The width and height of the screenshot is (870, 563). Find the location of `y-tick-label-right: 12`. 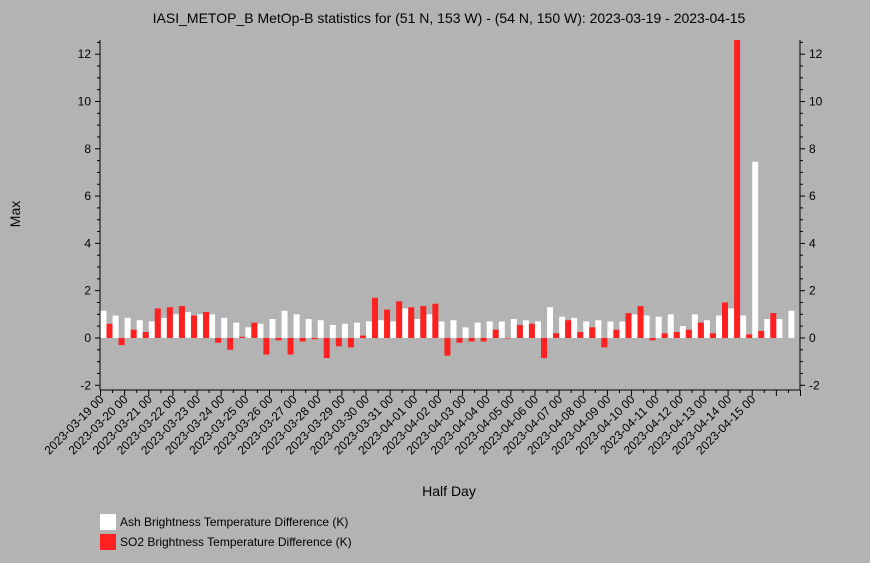

y-tick-label-right: 12 is located at coordinates (816, 54).